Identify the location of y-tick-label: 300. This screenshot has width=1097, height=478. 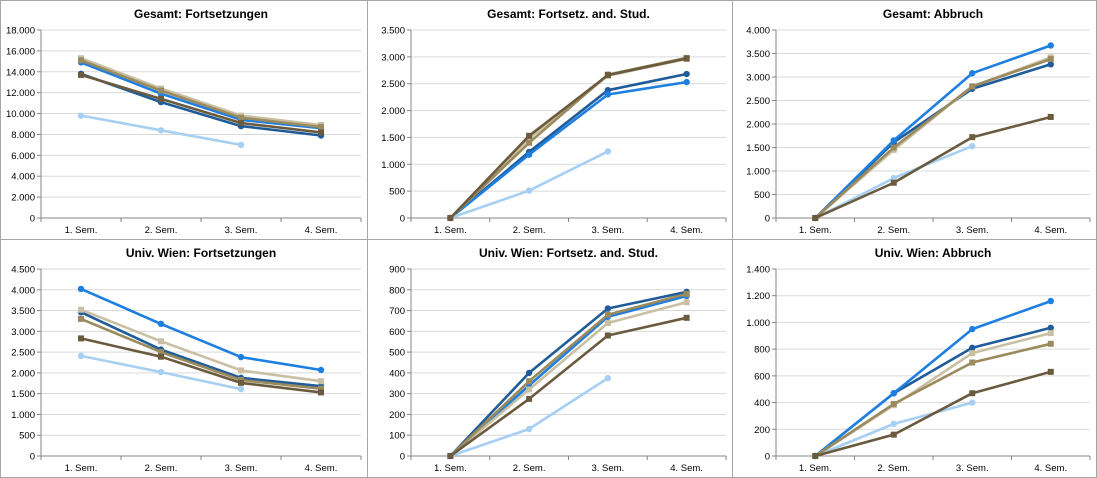
(397, 394).